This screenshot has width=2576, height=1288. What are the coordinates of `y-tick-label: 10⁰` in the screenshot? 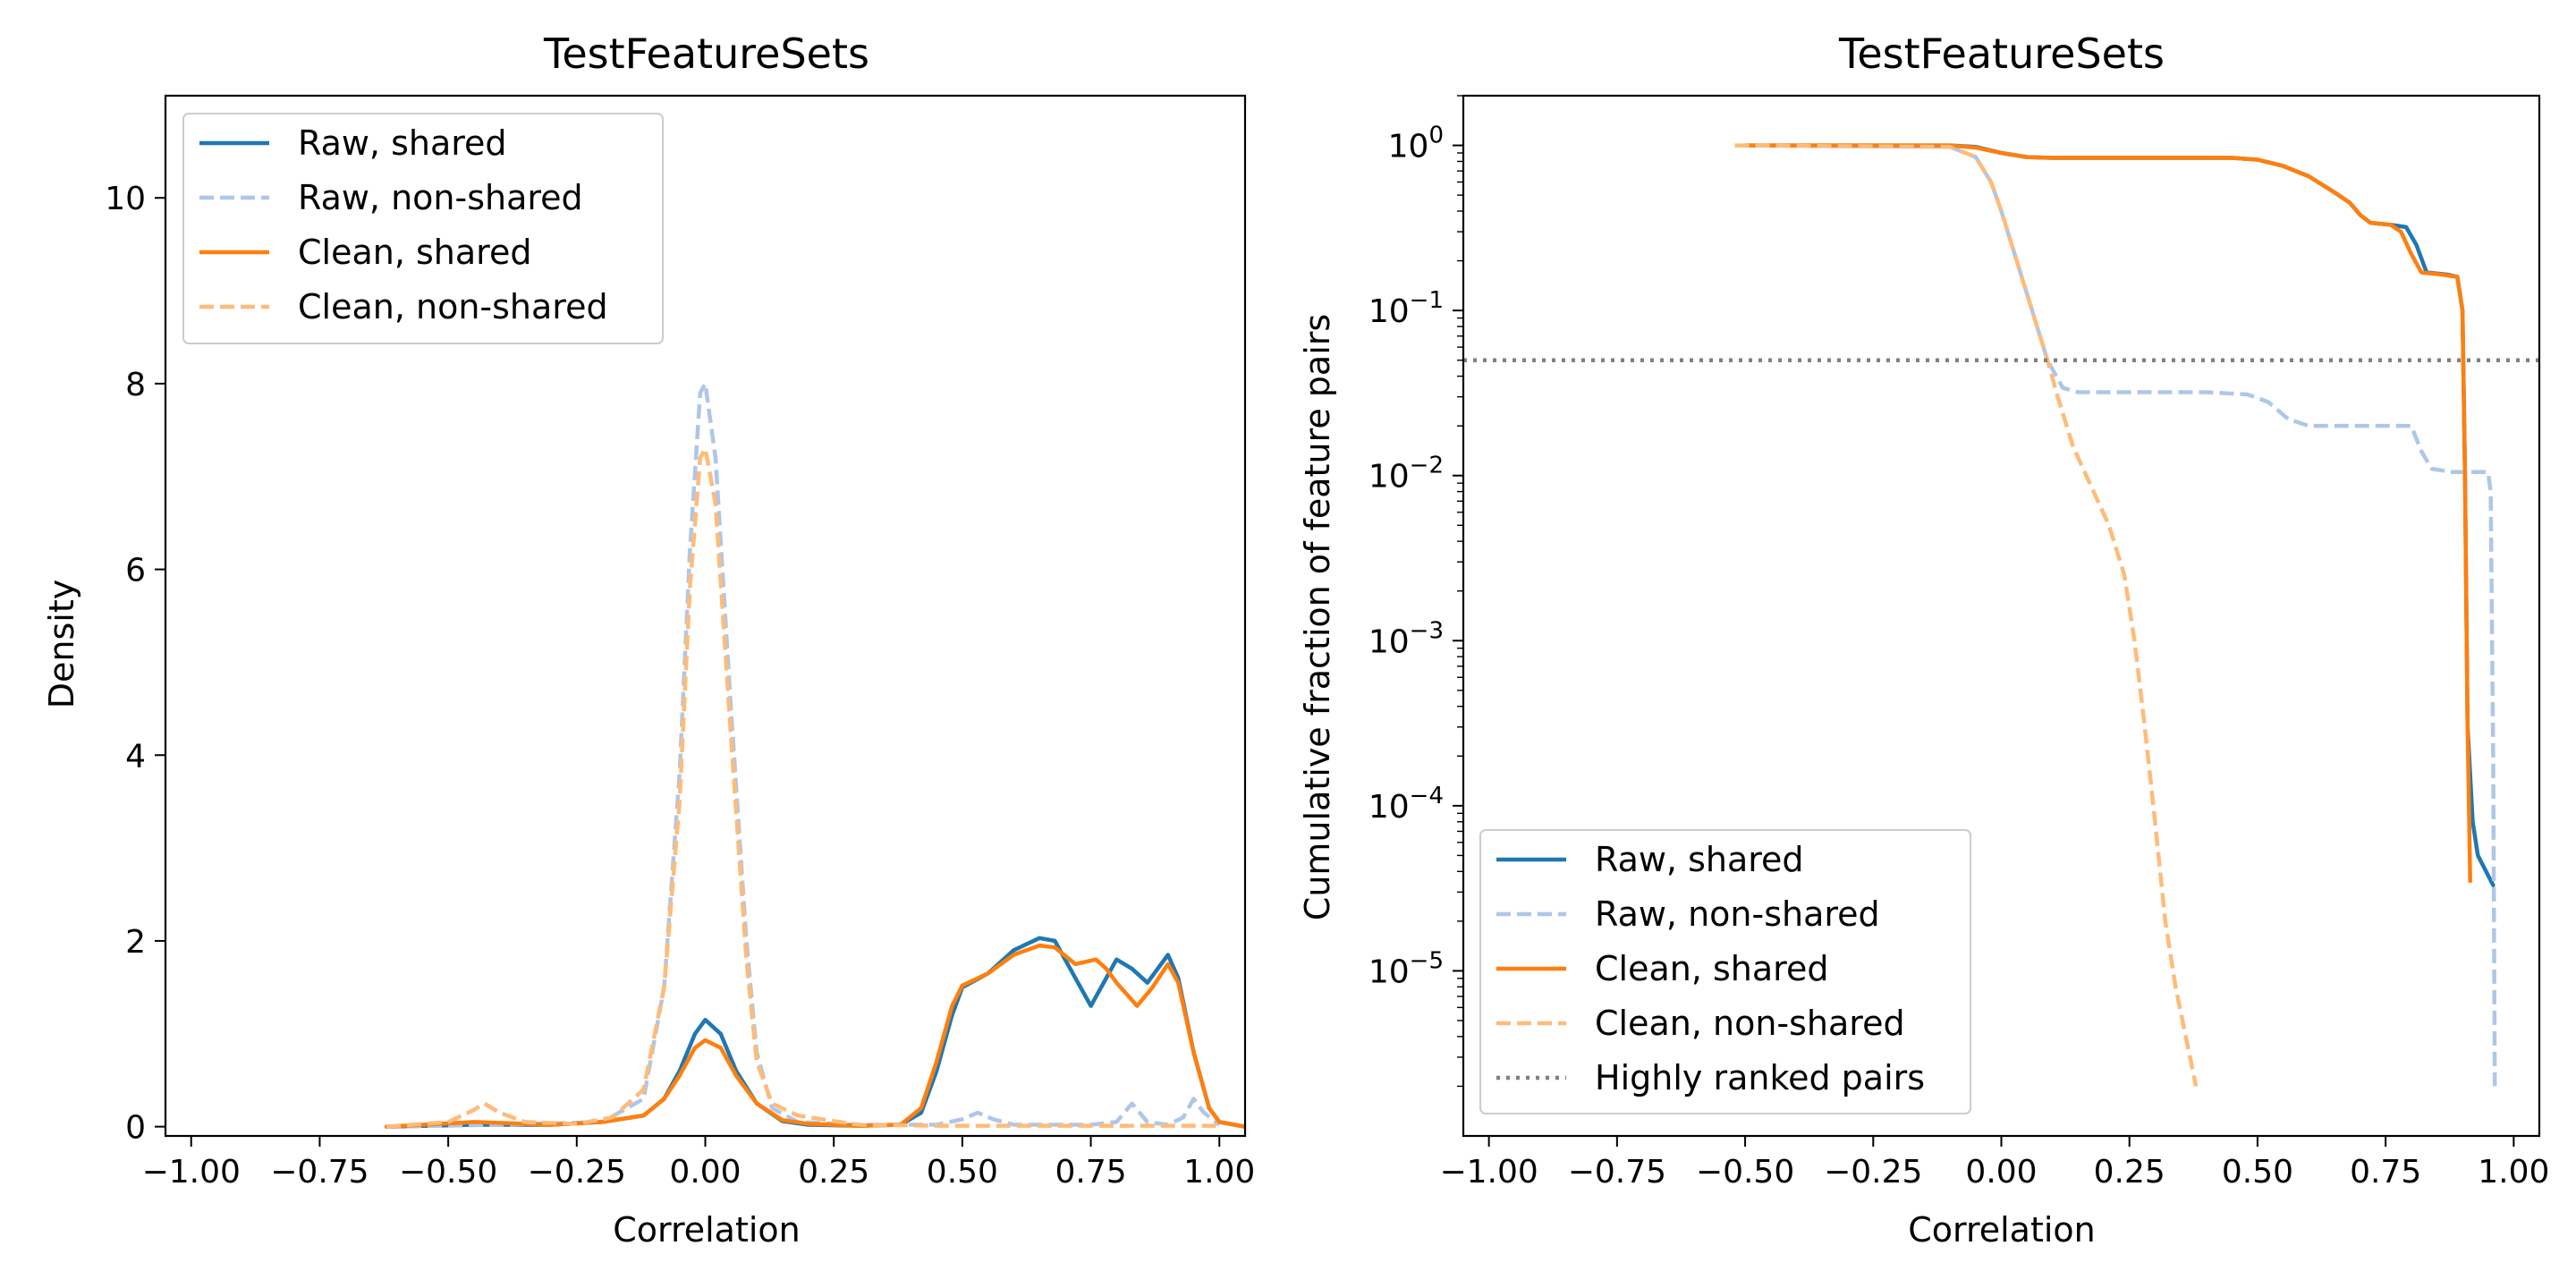 It's located at (1416, 144).